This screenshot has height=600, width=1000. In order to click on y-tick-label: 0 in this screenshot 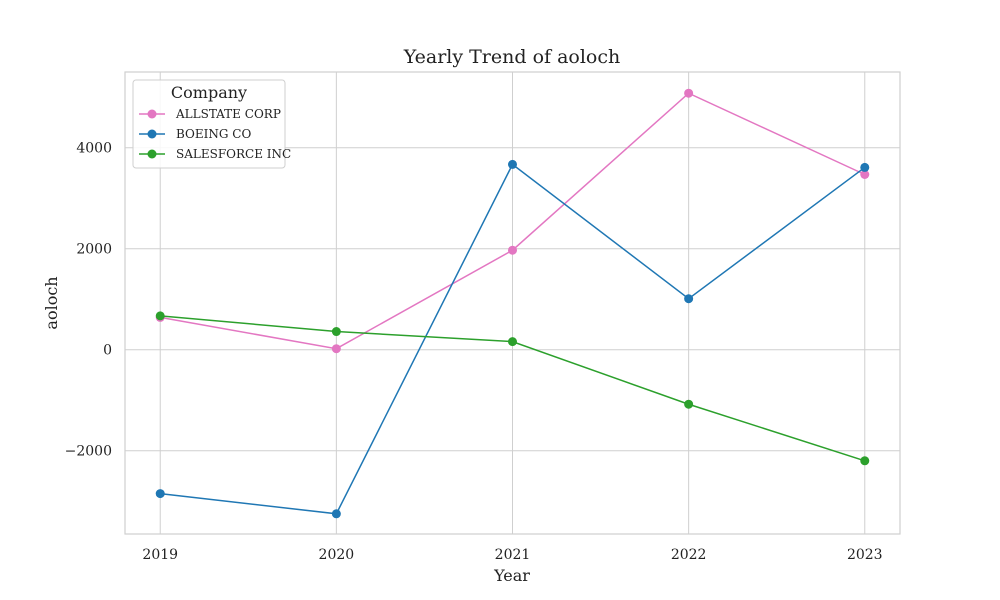, I will do `click(107, 351)`.